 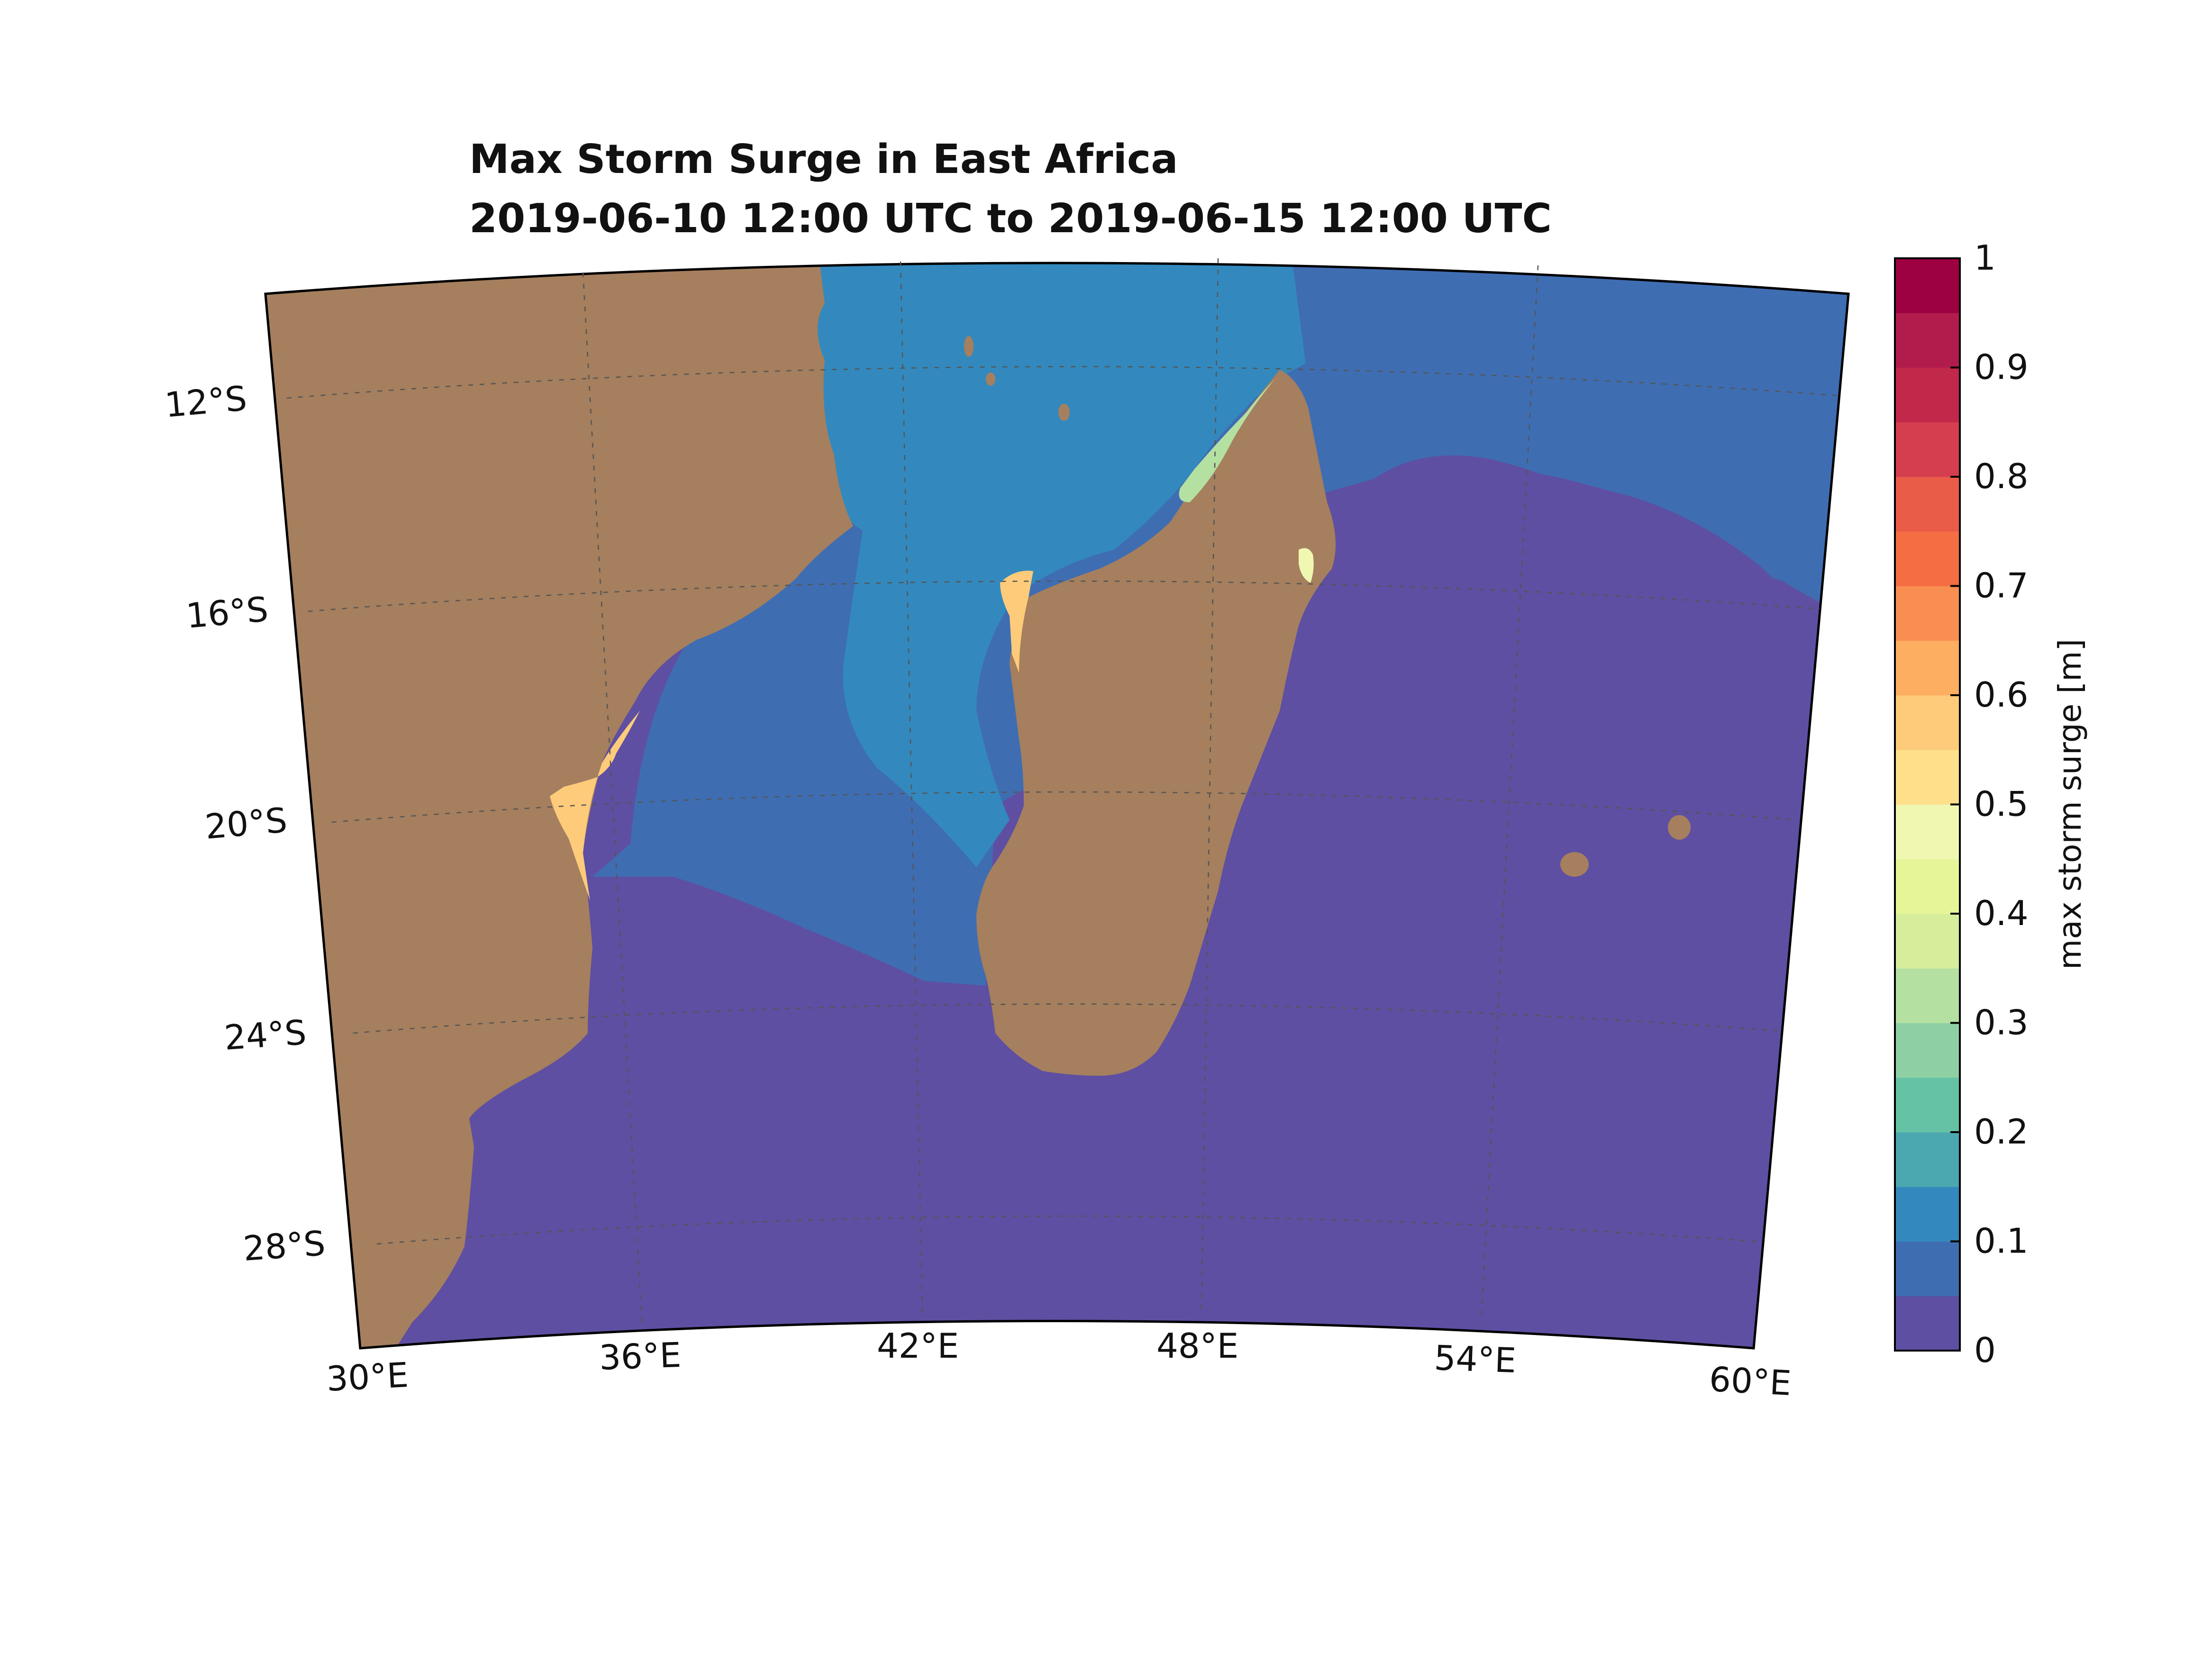 I want to click on lat-tick-28s: 28°S, so click(x=284, y=1246).